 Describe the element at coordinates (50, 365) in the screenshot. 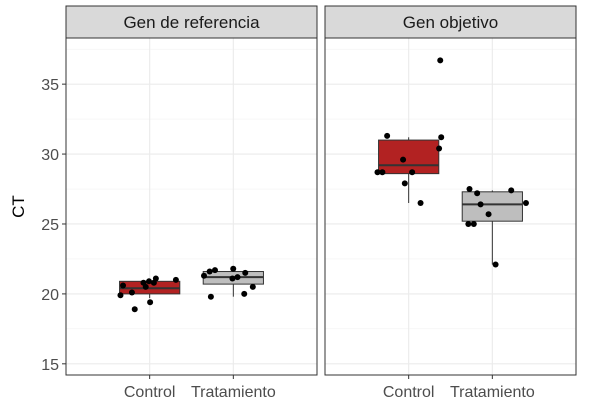

I see `y-tick-label: 15` at that location.